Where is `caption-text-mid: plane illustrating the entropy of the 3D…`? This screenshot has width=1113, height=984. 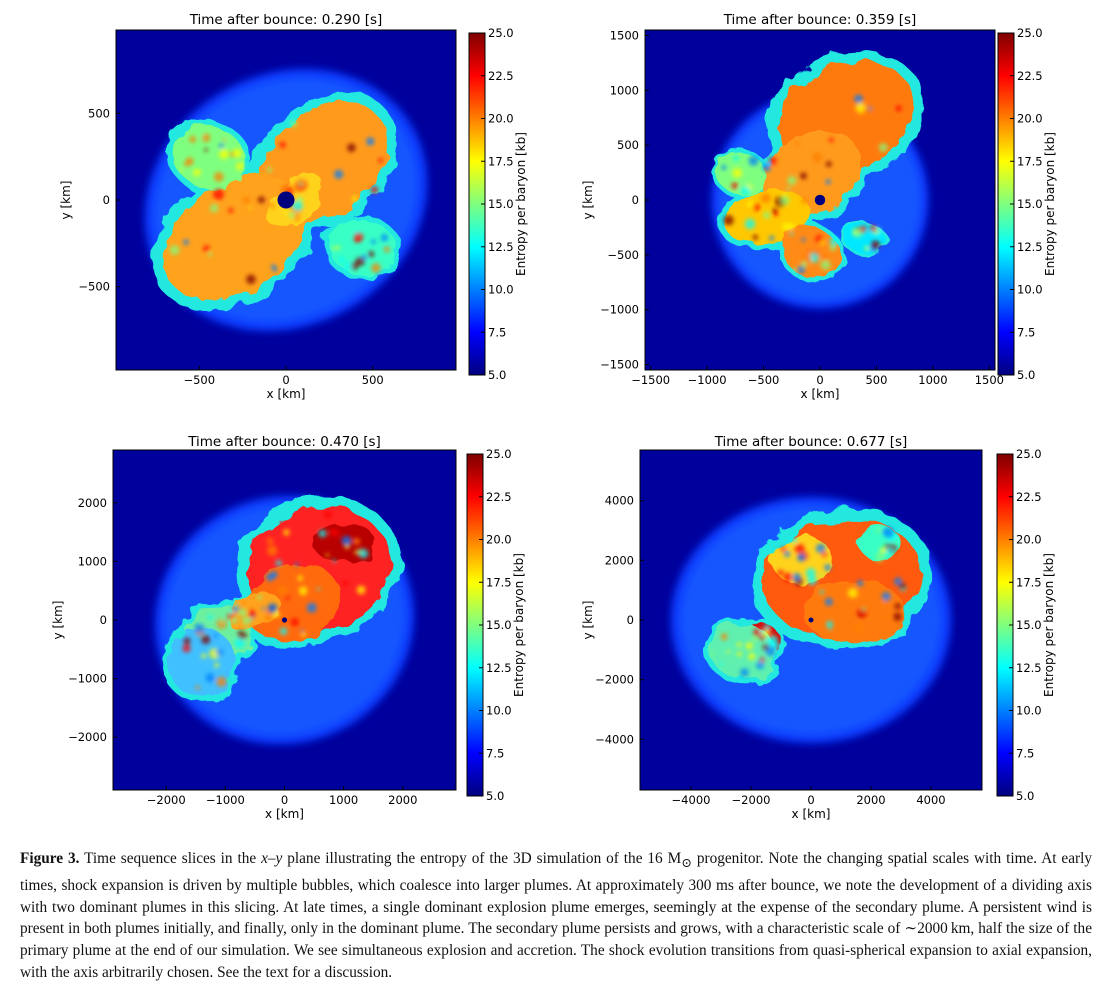 caption-text-mid: plane illustrating the entropy of the 3D… is located at coordinates (482, 858).